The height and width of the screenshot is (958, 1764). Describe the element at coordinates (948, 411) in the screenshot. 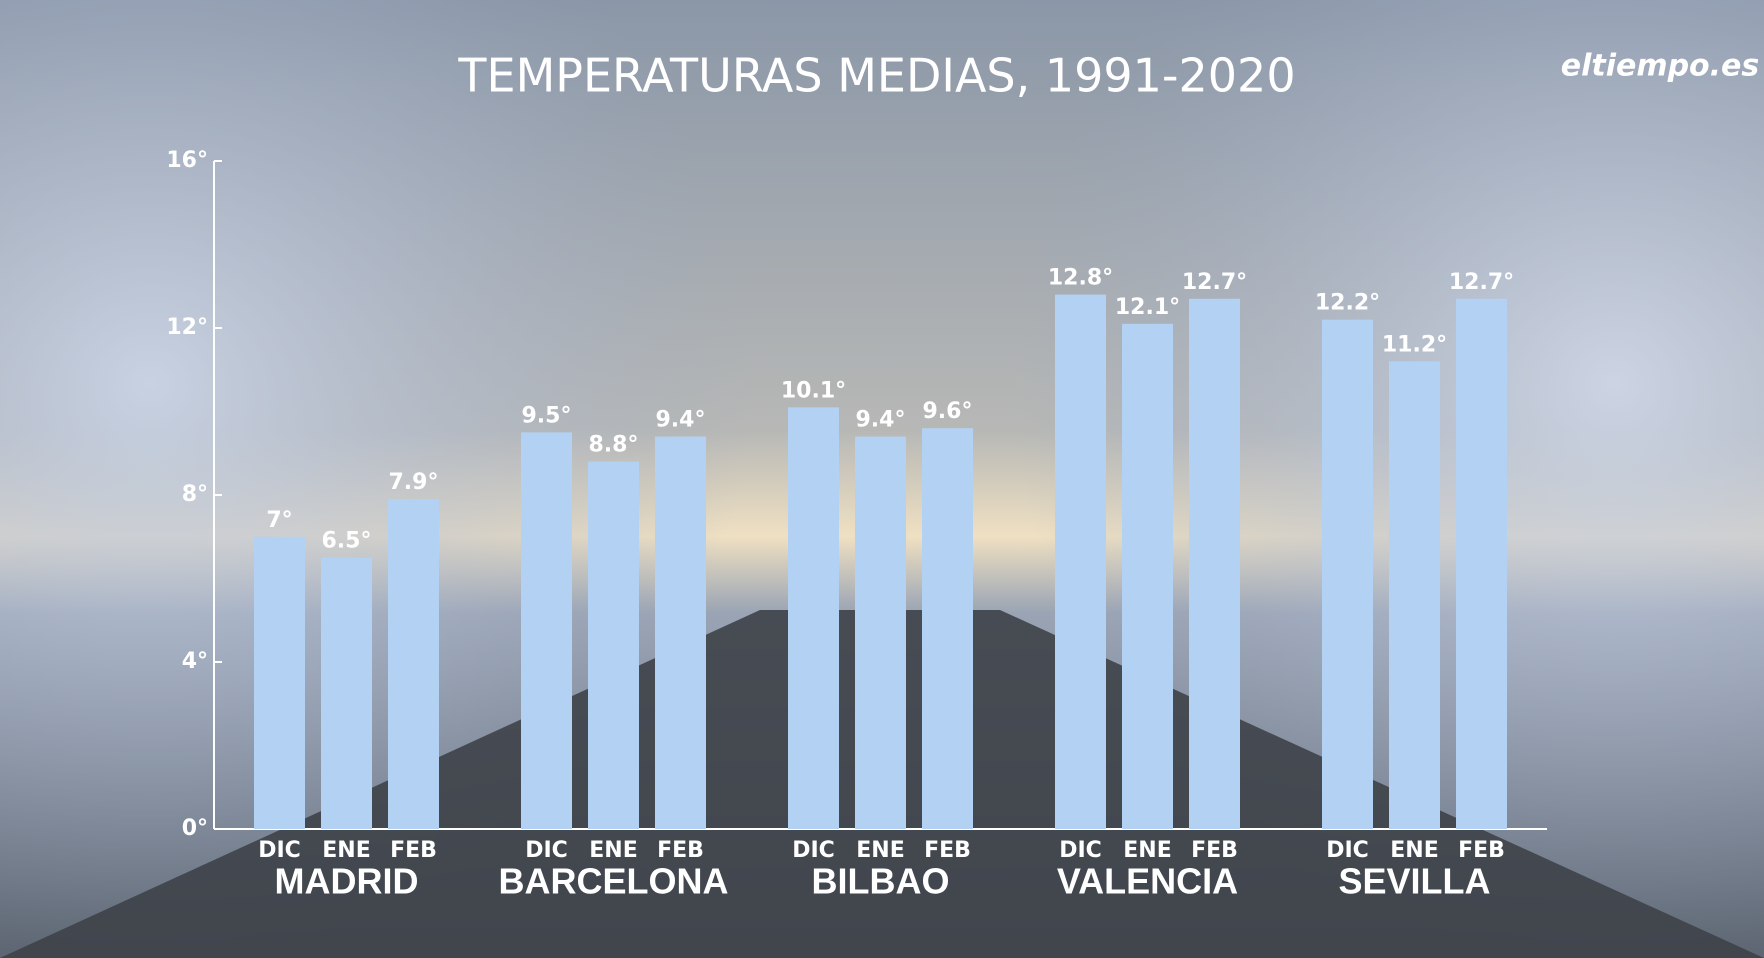

I see `value-label: 9.6°` at that location.